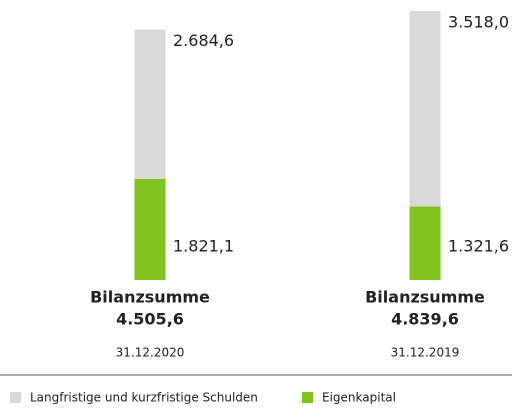 The height and width of the screenshot is (408, 512). I want to click on legend-label: Langfristige und kurzfristige Schulden, so click(144, 398).